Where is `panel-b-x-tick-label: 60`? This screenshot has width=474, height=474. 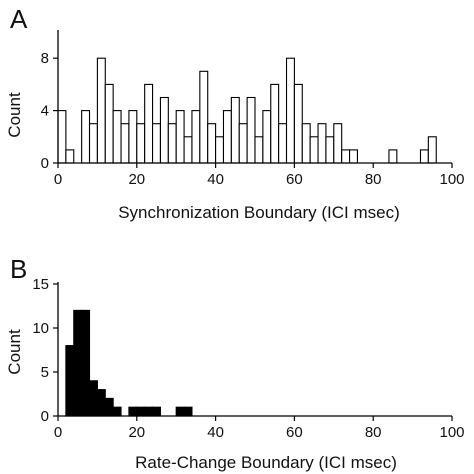
panel-b-x-tick-label: 60 is located at coordinates (294, 432).